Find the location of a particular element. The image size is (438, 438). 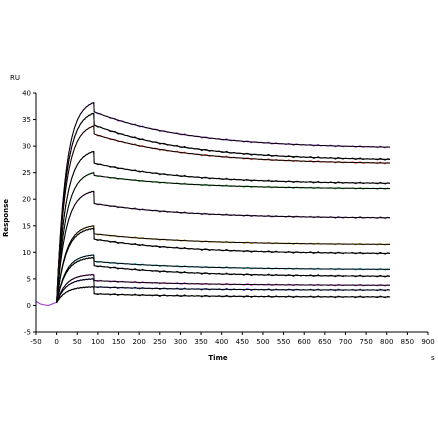

x-tick-label: 100 is located at coordinates (97, 342).